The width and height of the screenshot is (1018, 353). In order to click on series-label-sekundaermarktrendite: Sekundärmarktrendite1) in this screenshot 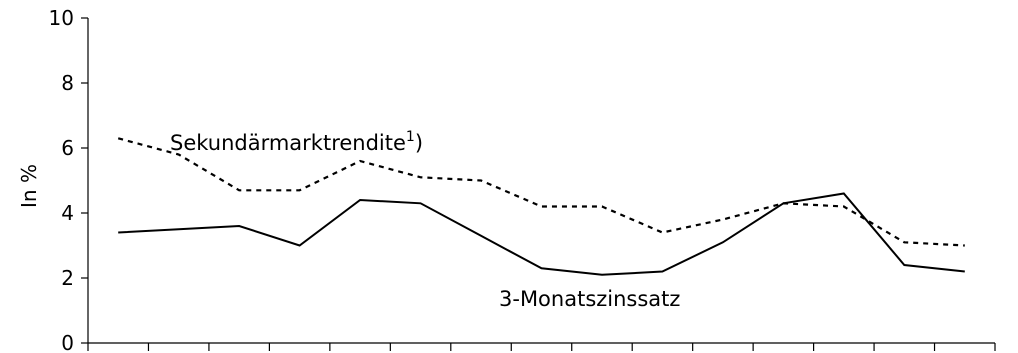, I will do `click(296, 142)`.